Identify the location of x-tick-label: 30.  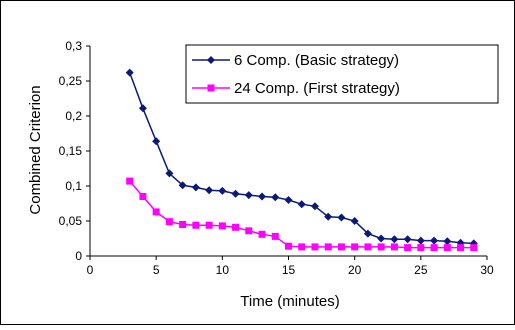
(487, 270).